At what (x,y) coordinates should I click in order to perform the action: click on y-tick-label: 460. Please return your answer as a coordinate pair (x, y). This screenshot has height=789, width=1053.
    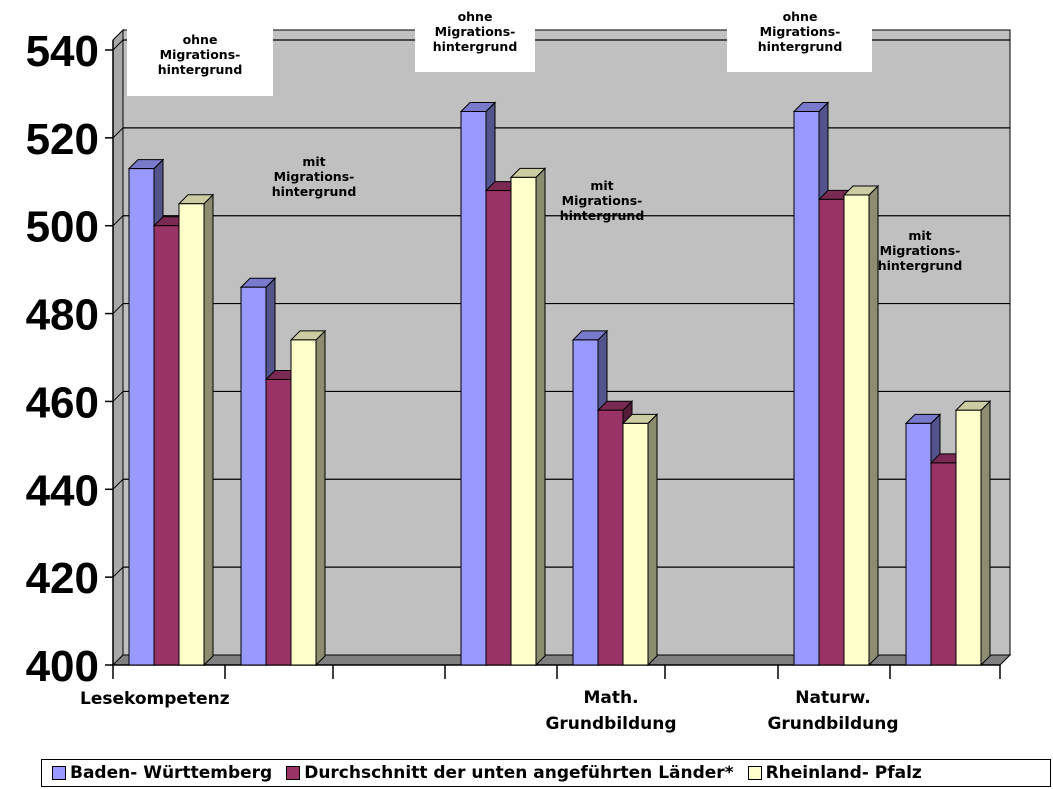
    Looking at the image, I should click on (62, 402).